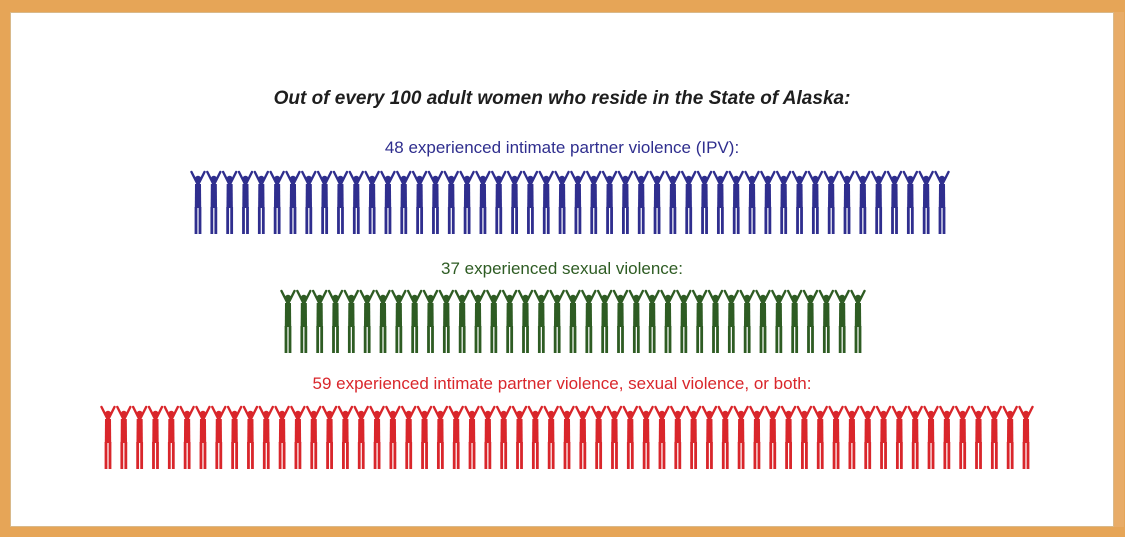  I want to click on ipv-figure-row, so click(570, 202).